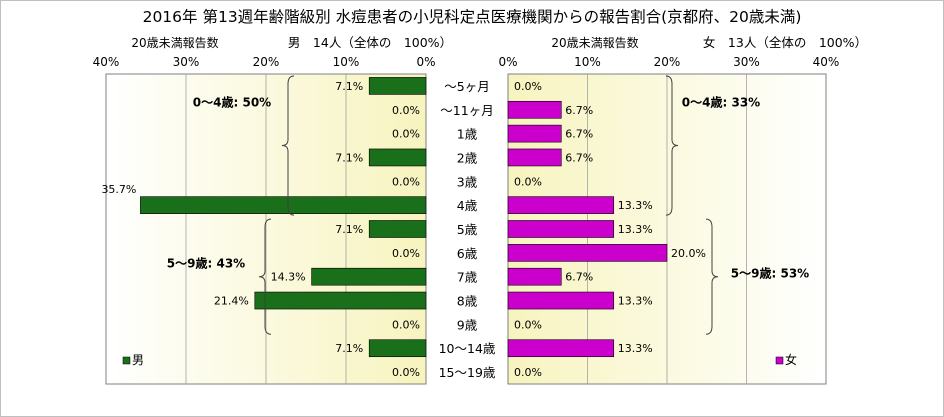 The height and width of the screenshot is (417, 944). Describe the element at coordinates (826, 62) in the screenshot. I see `female-tick-label: 40%` at that location.